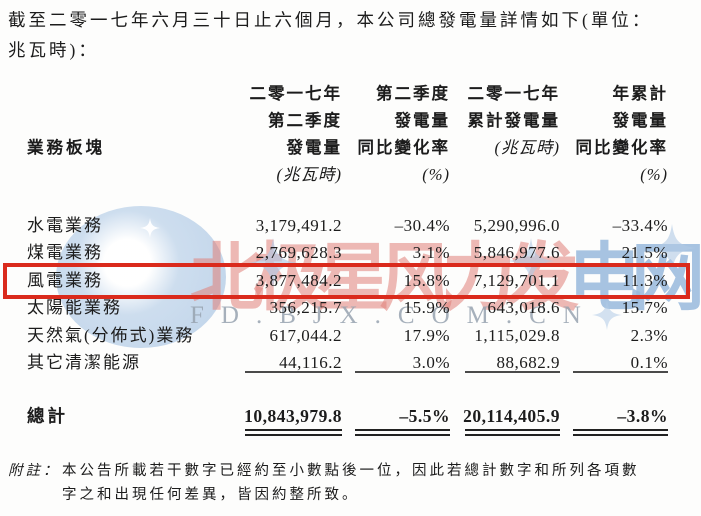 The image size is (701, 516). Describe the element at coordinates (305, 308) in the screenshot. I see `q2-generation-value: 356,215.7` at that location.